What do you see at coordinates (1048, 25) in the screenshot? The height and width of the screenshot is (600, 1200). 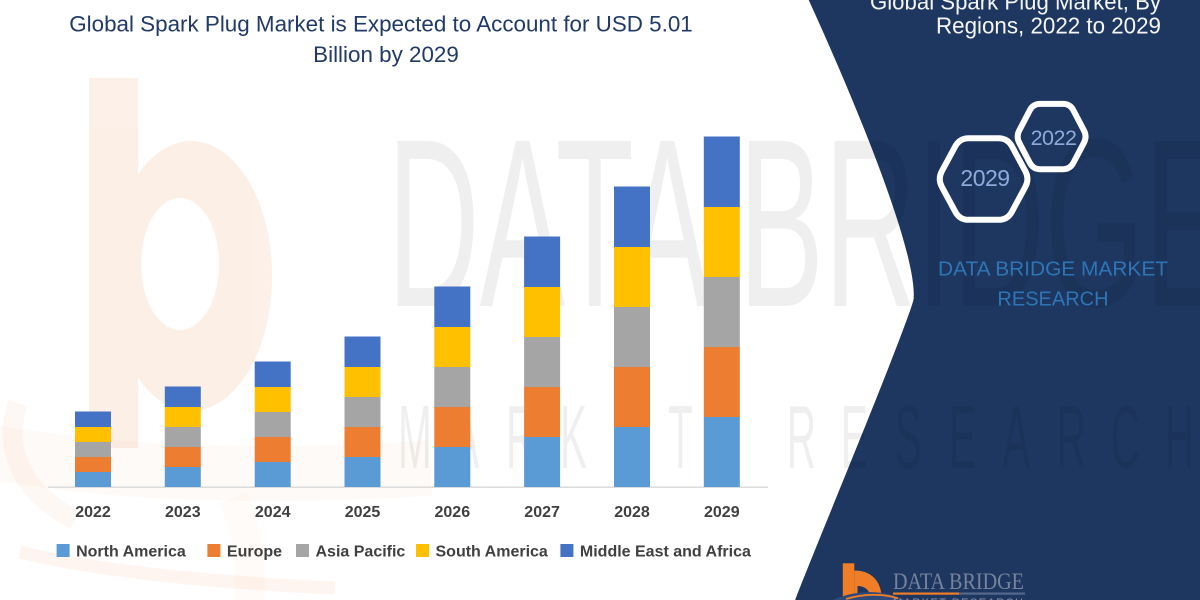 I see `svg-text: Regions, 2022 to 2029` at bounding box center [1048, 25].